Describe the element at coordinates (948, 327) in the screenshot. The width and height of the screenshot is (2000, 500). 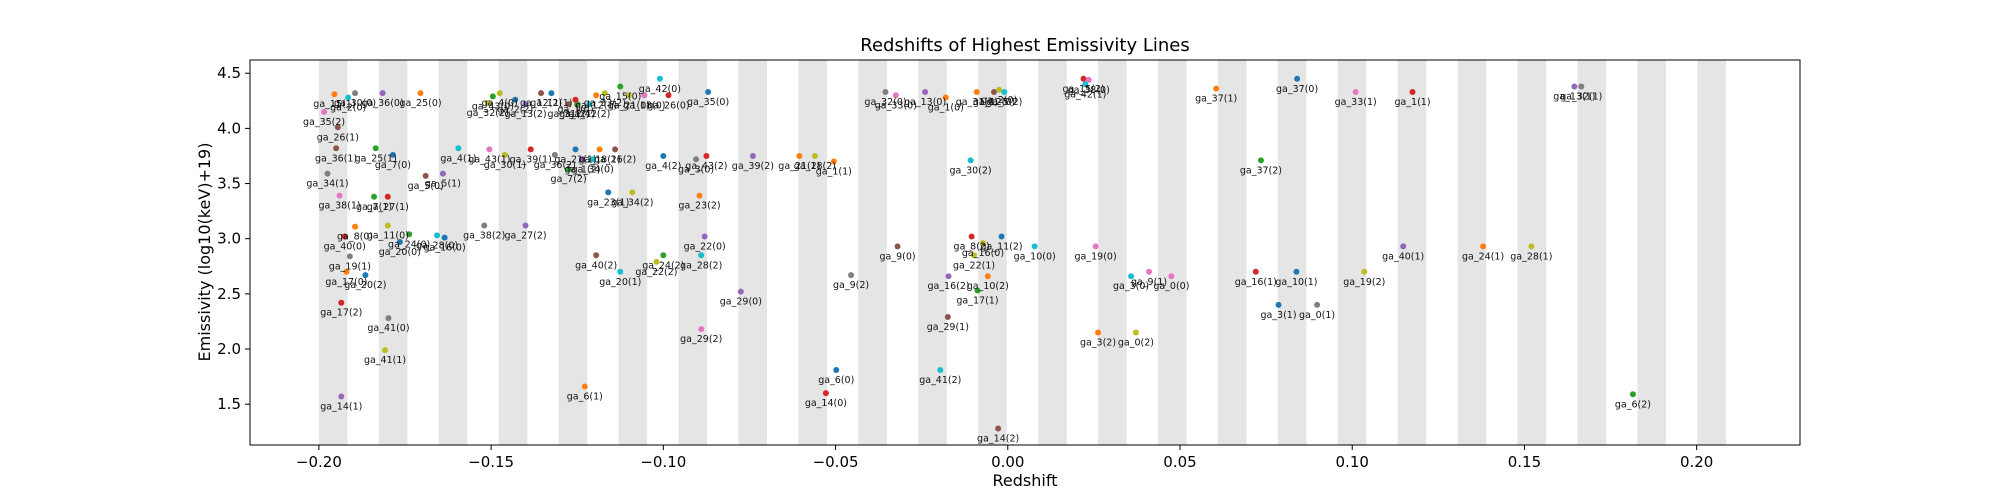
I see `point-label: ga_29(1)` at that location.